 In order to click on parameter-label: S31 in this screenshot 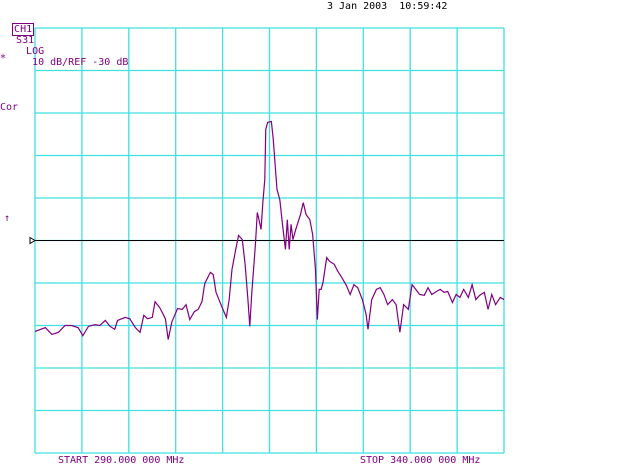, I will do `click(25, 40)`.